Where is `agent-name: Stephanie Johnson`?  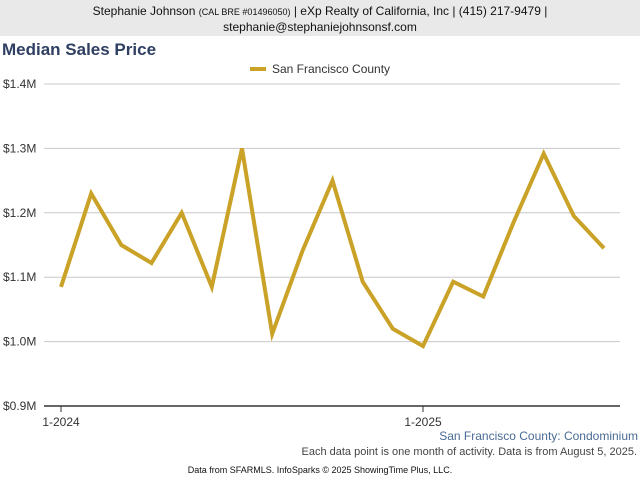
agent-name: Stephanie Johnson is located at coordinates (144, 11).